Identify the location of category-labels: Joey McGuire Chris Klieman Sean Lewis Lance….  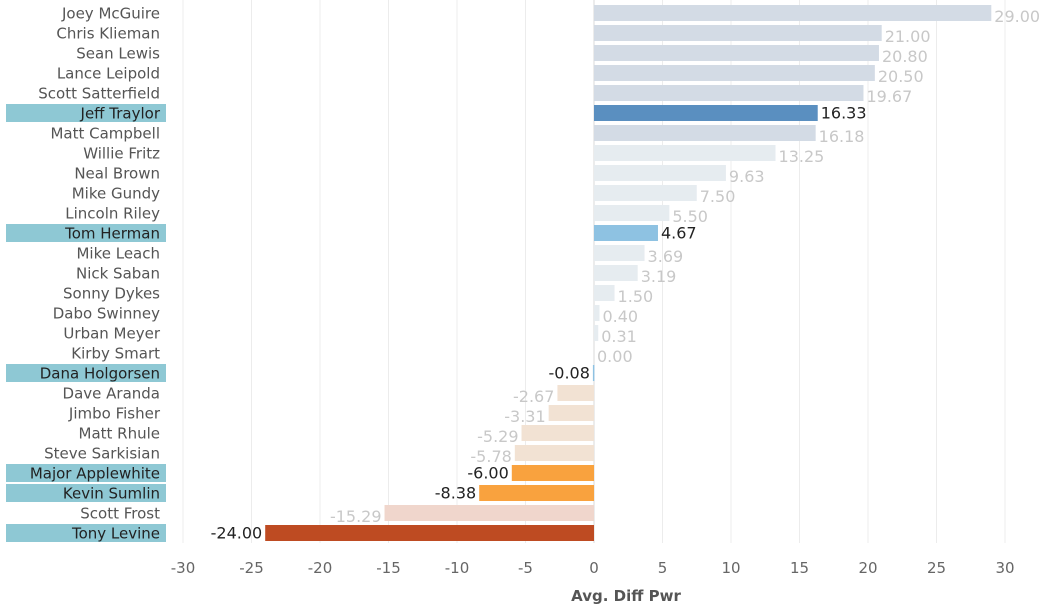
(86, 274).